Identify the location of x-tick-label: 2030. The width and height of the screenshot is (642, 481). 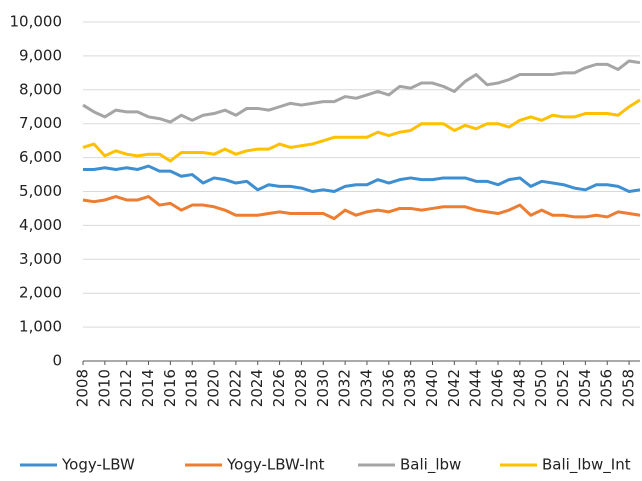
(323, 388).